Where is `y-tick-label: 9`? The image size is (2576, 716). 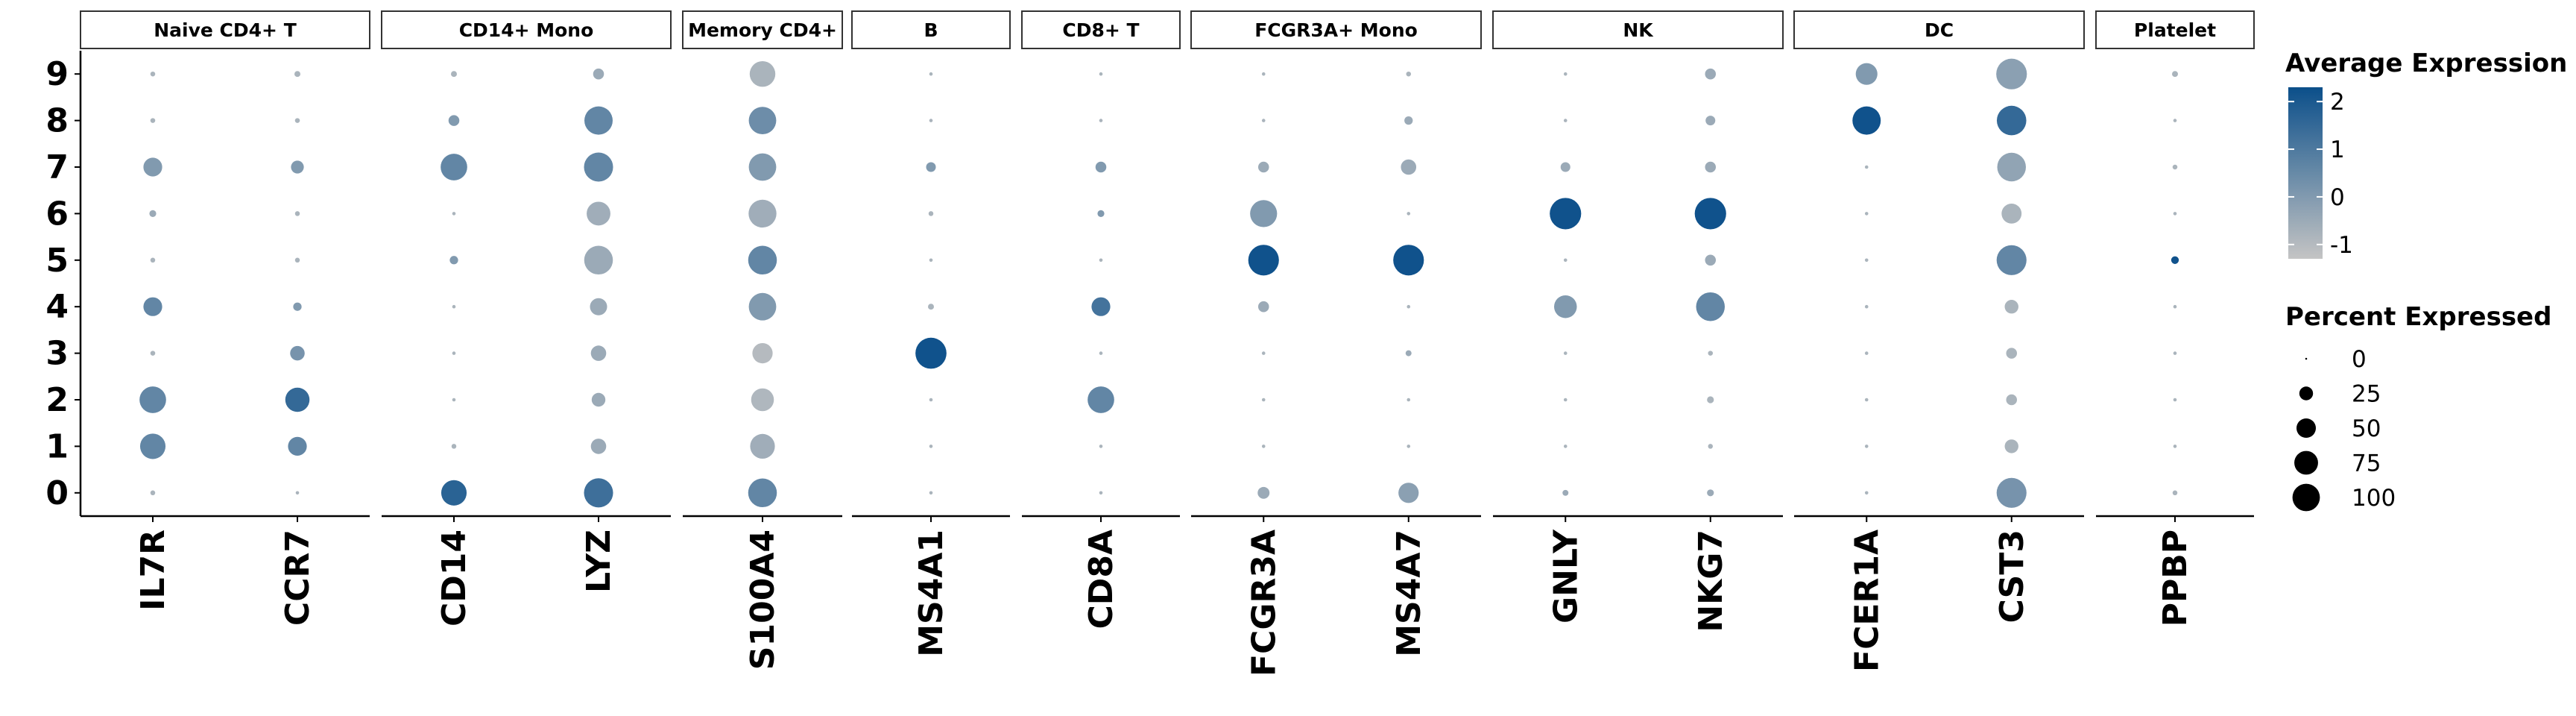
y-tick-label: 9 is located at coordinates (57, 74).